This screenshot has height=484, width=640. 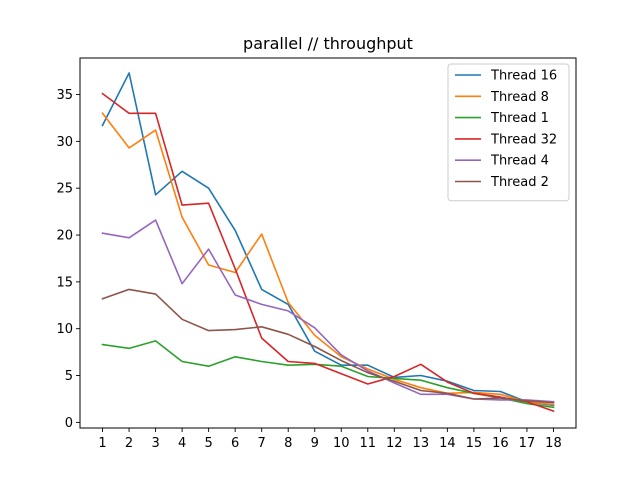 What do you see at coordinates (68, 259) in the screenshot?
I see `y-axis: 0 5 10 15 20 25 30 35` at bounding box center [68, 259].